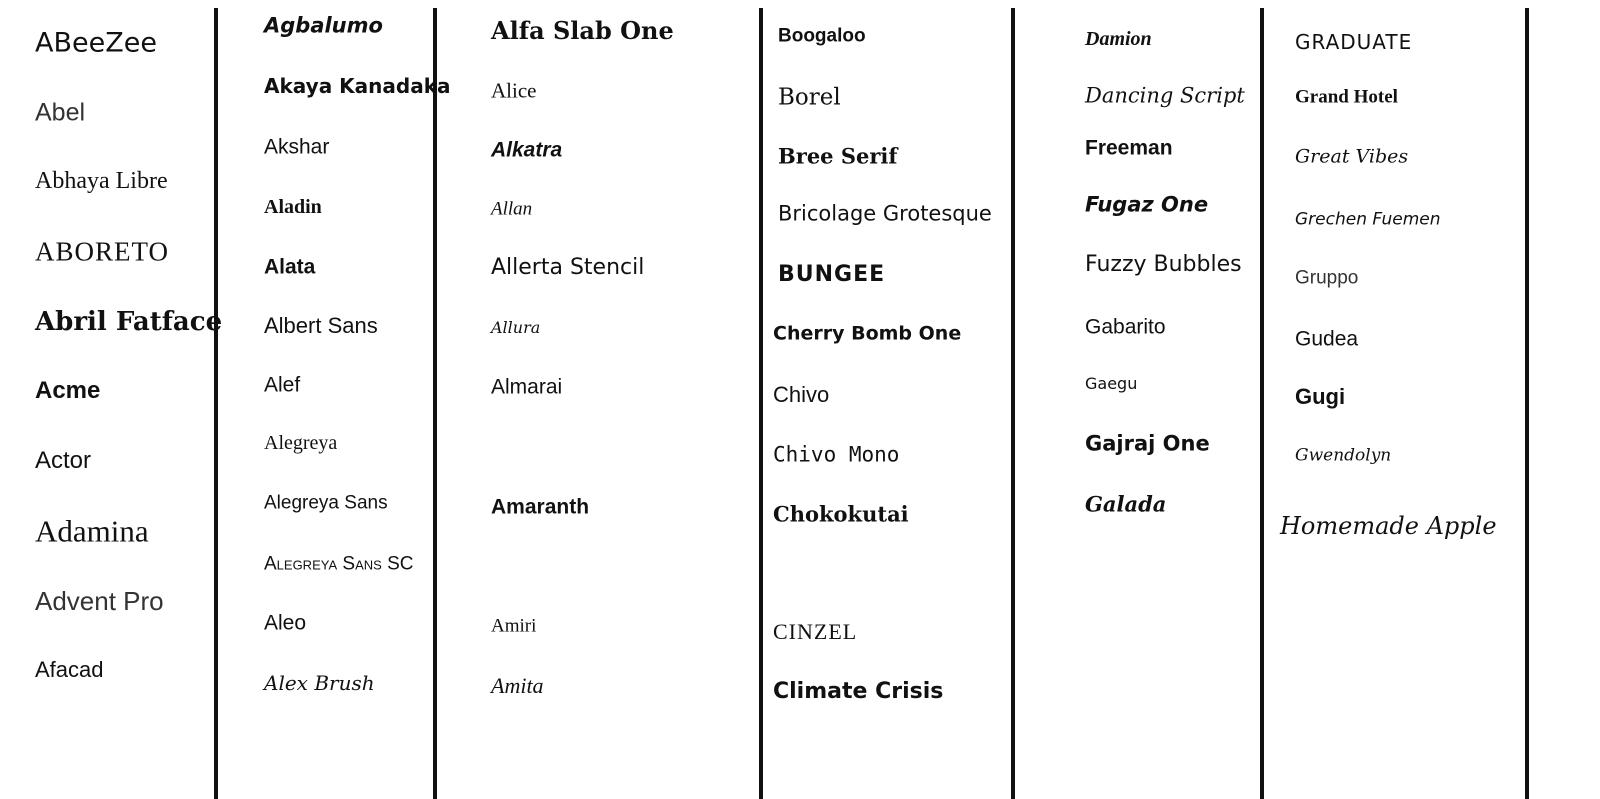 The width and height of the screenshot is (1600, 799). What do you see at coordinates (1165, 95) in the screenshot?
I see `font-name-label: Dancing Script` at bounding box center [1165, 95].